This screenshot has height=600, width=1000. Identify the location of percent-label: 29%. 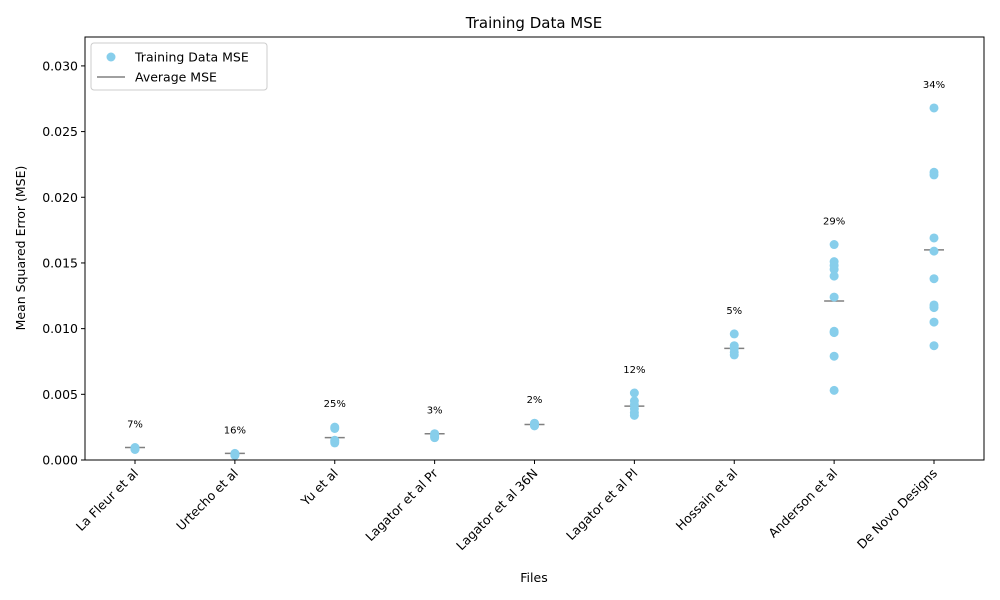
(834, 222).